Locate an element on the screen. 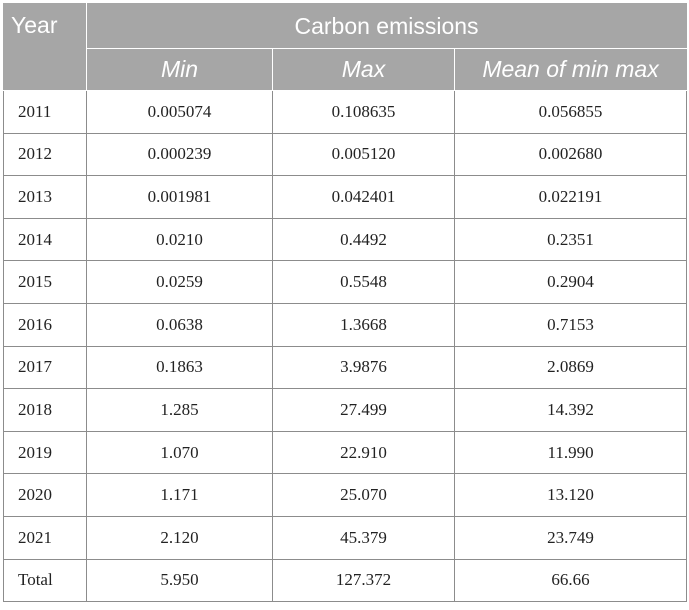 The height and width of the screenshot is (610, 689). min-cell: 1.171 is located at coordinates (179, 495).